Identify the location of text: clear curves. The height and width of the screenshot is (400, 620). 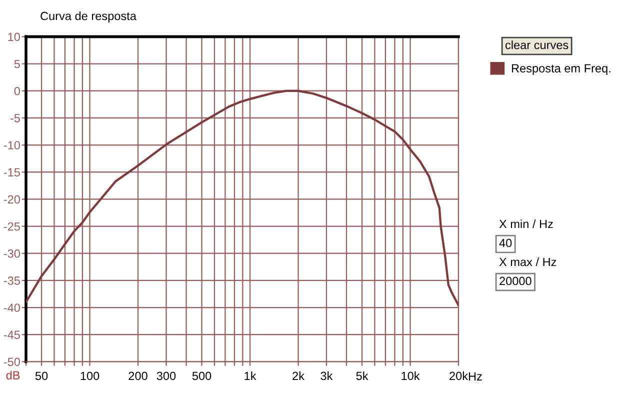
(537, 45).